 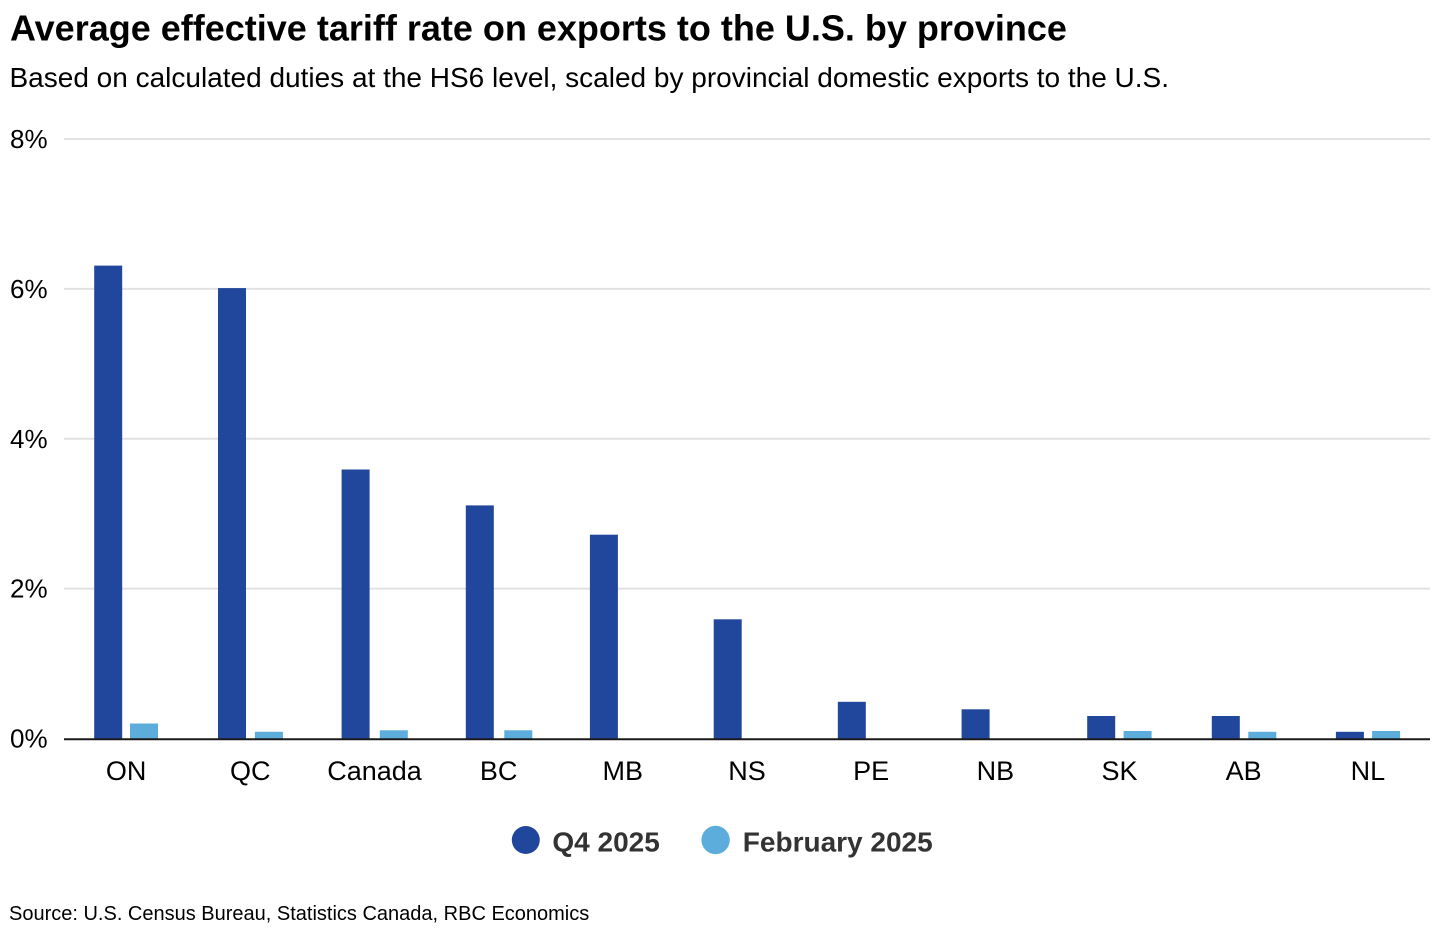 I want to click on svg-text: PE, so click(x=871, y=771).